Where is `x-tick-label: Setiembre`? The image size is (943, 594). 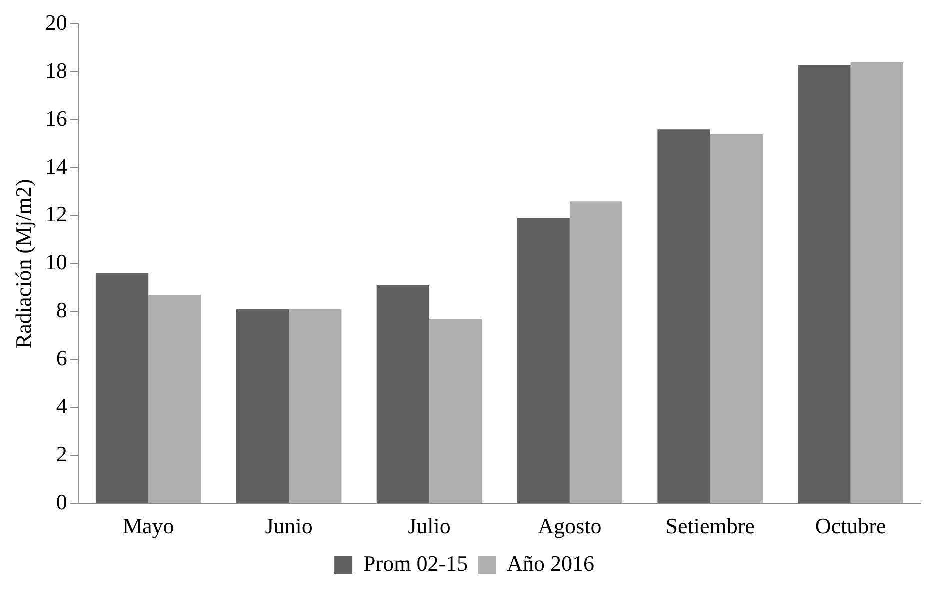
x-tick-label: Setiembre is located at coordinates (710, 526).